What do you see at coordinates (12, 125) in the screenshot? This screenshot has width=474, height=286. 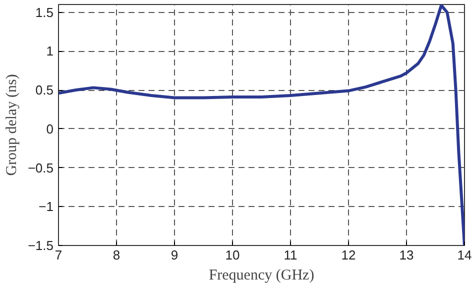 I see `y-axis-title: Group delay (ns)` at bounding box center [12, 125].